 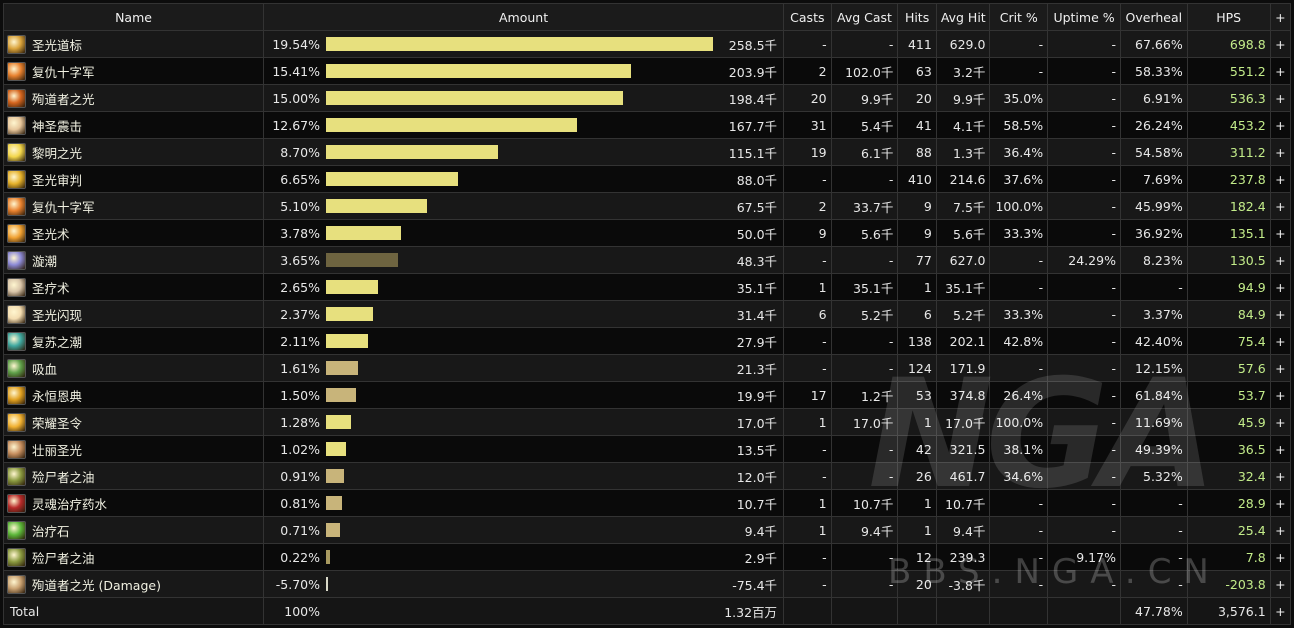 What do you see at coordinates (647, 530) in the screenshot?
I see `table-row: 治疗石 0.71% 9.4千 1 9.4千 1 9.4千 - - -25.4 +` at bounding box center [647, 530].